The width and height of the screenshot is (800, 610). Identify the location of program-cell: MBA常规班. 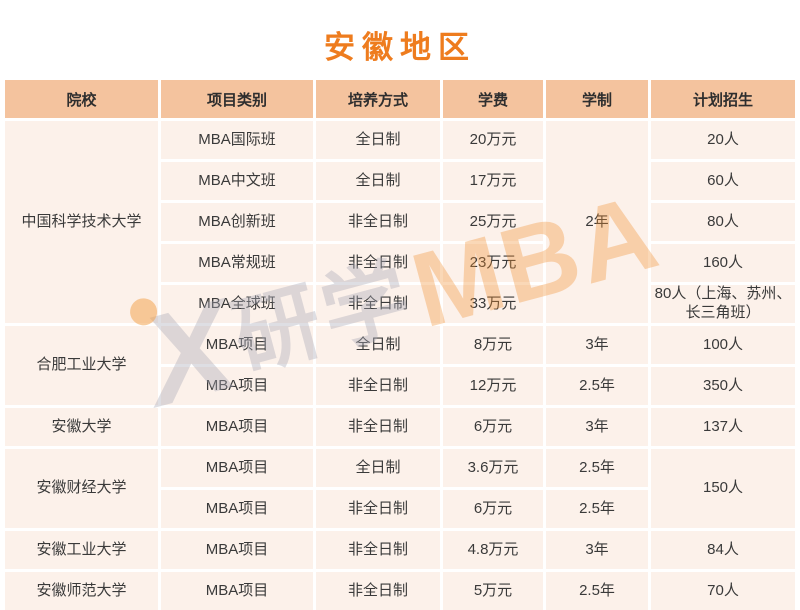
(237, 263).